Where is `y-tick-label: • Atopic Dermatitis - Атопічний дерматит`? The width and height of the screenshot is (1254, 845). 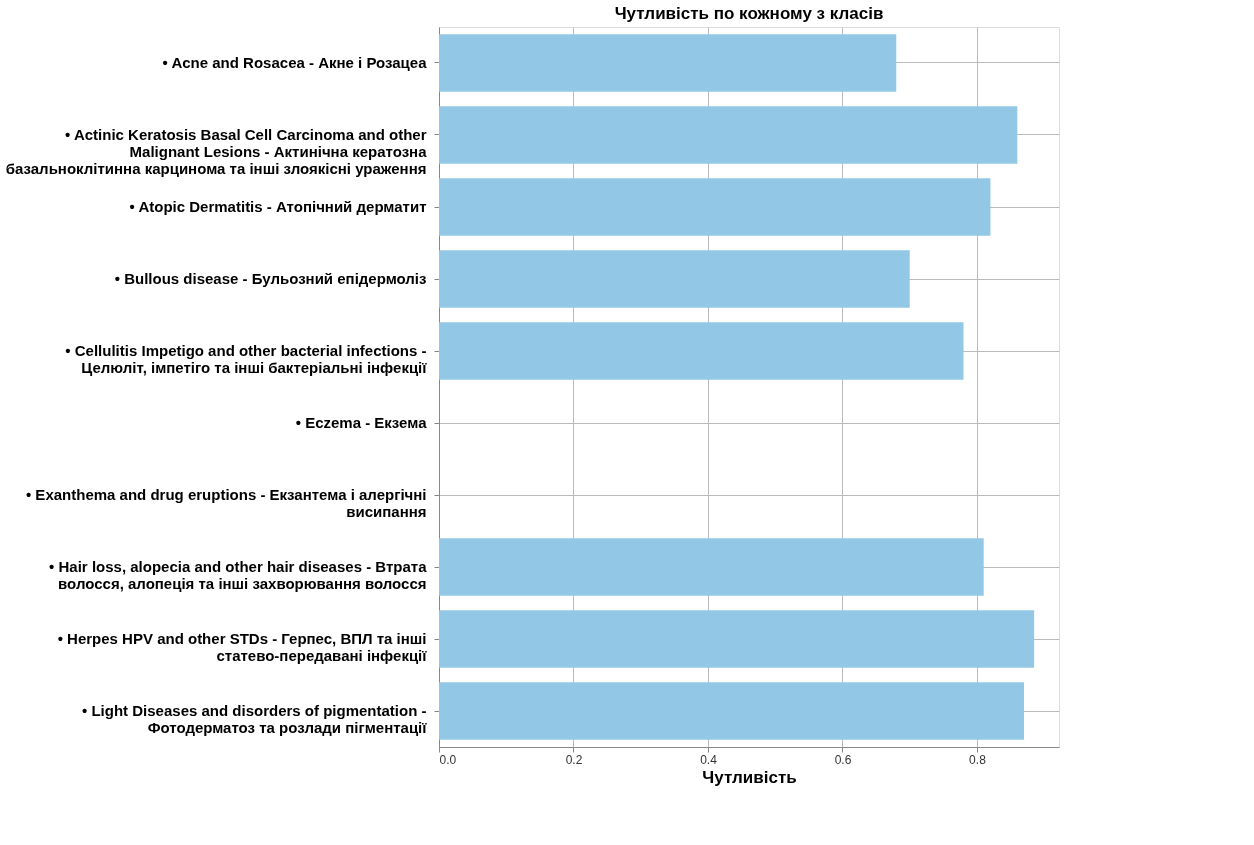 y-tick-label: • Atopic Dermatitis - Атопічний дерматит is located at coordinates (278, 206).